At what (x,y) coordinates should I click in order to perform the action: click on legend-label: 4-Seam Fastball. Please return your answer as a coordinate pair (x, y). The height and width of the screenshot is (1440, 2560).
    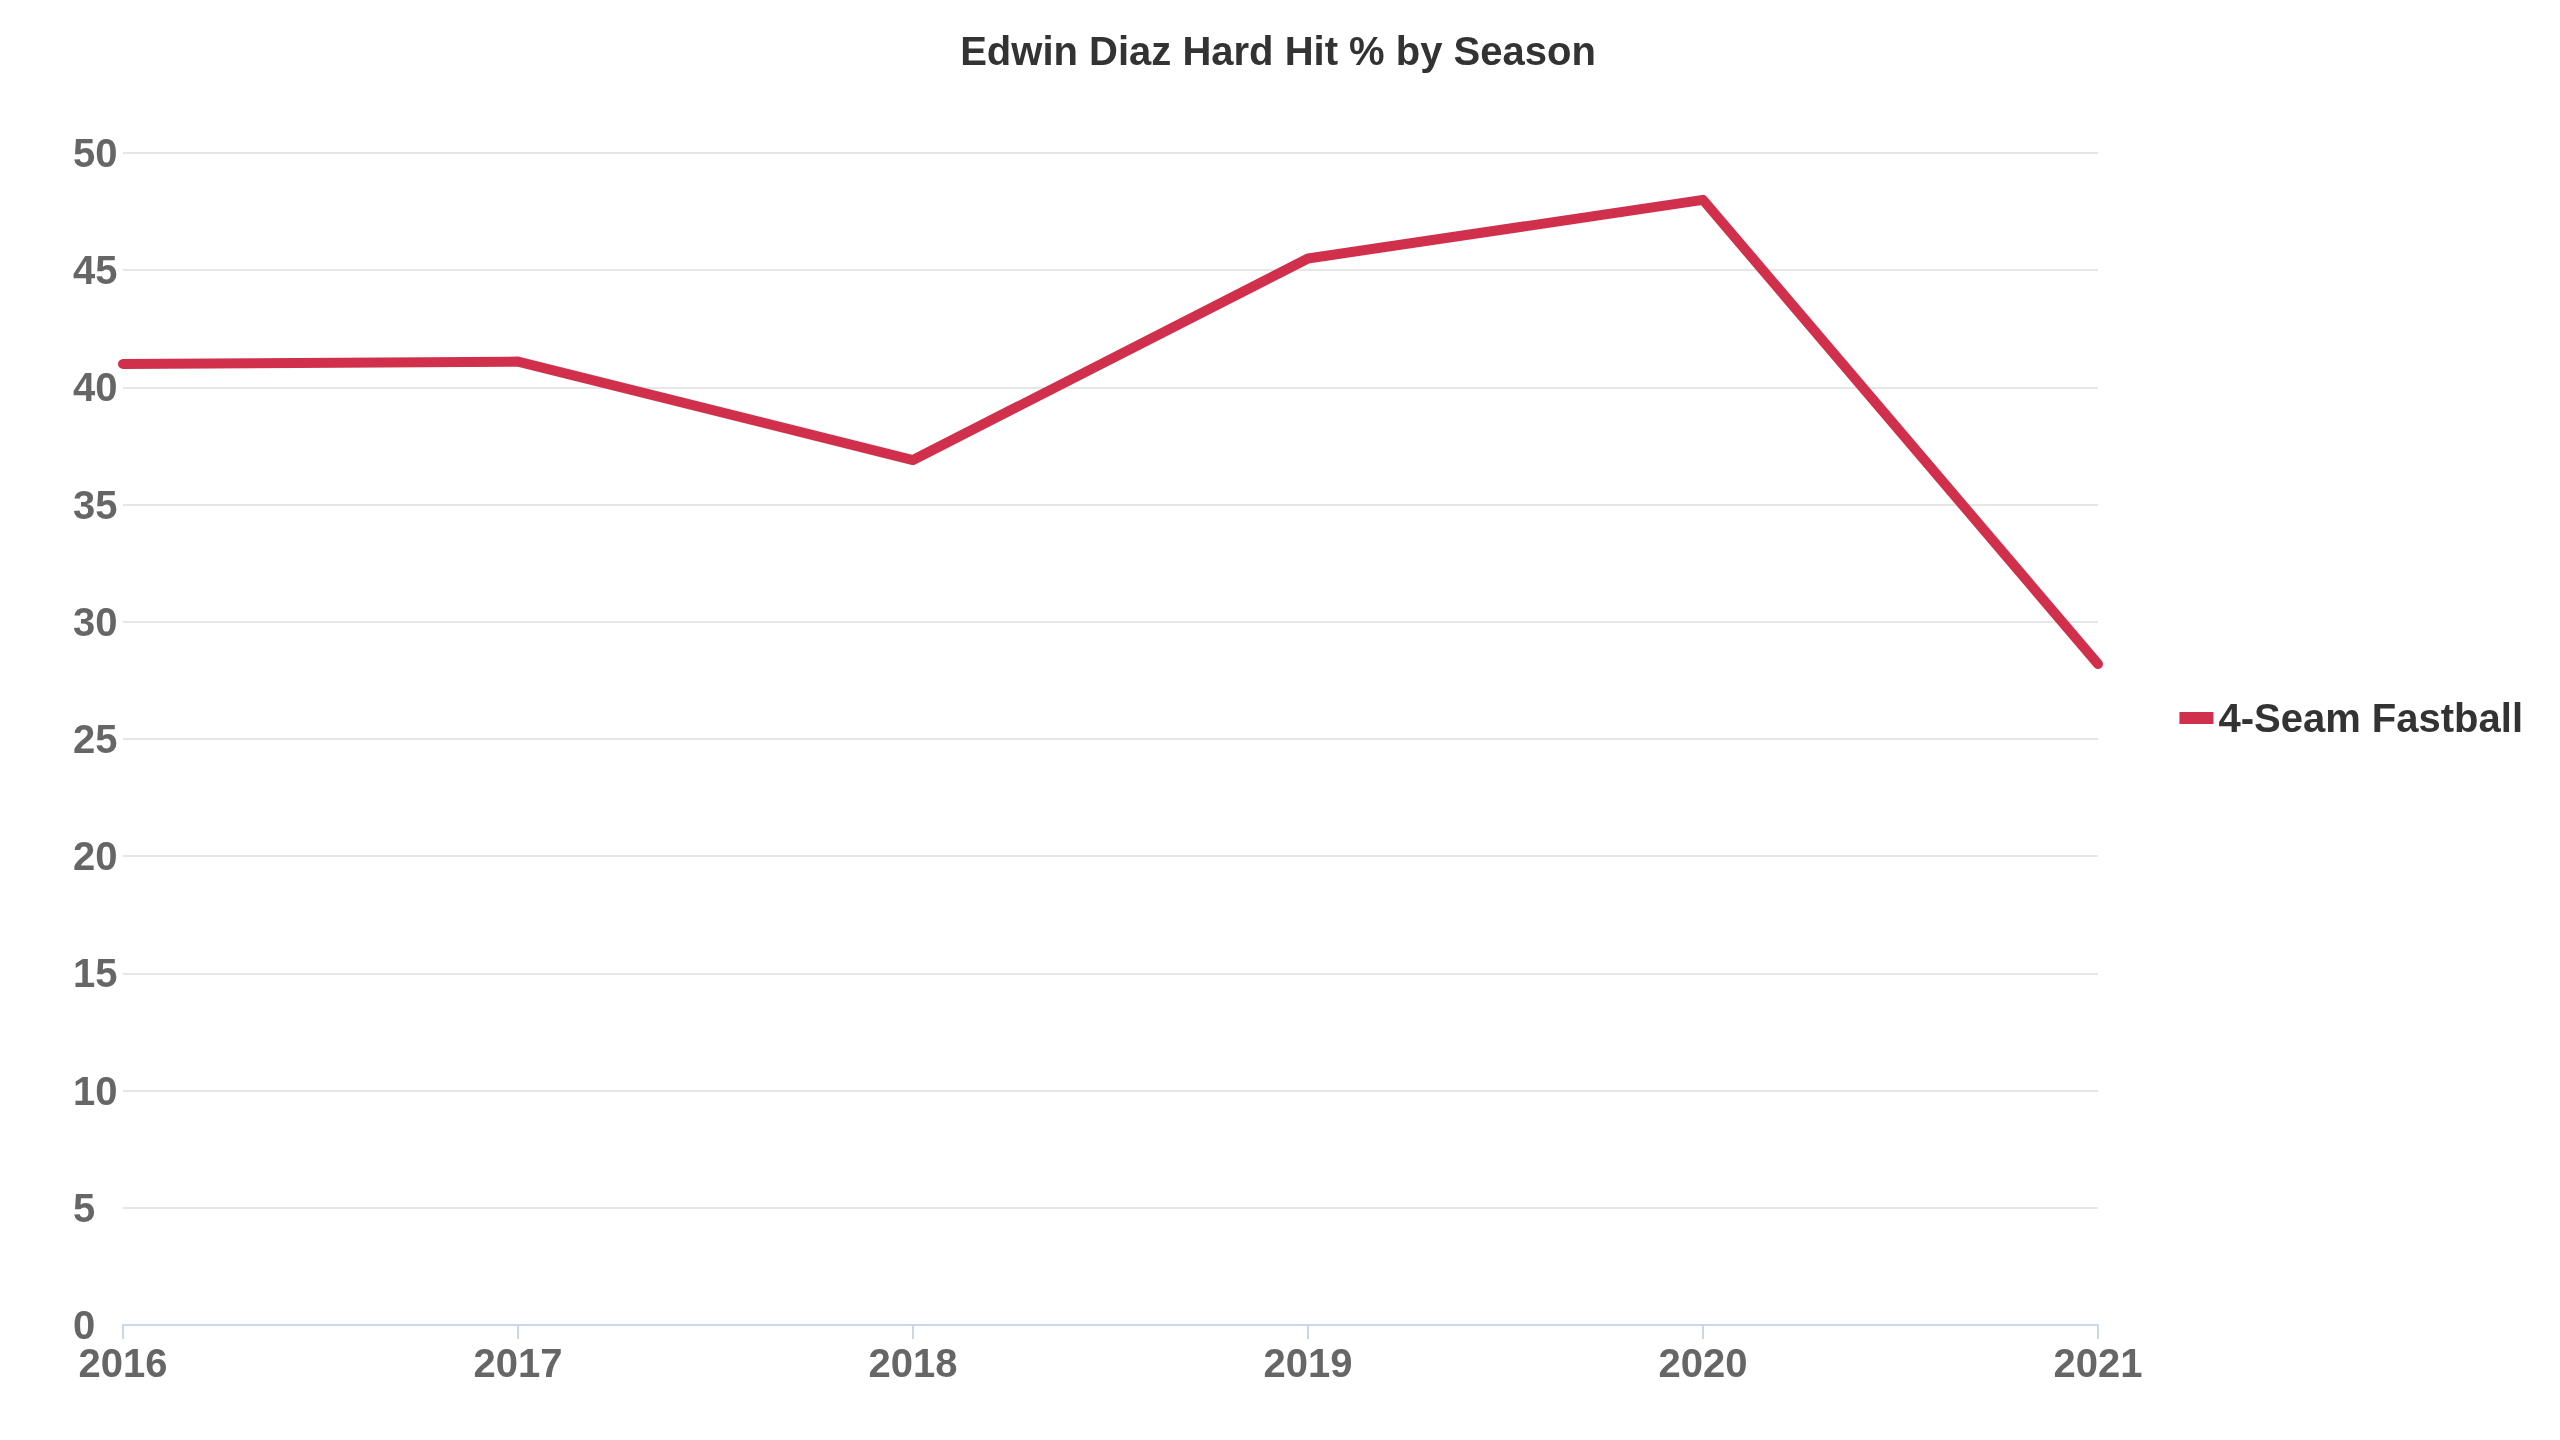
    Looking at the image, I should click on (2371, 718).